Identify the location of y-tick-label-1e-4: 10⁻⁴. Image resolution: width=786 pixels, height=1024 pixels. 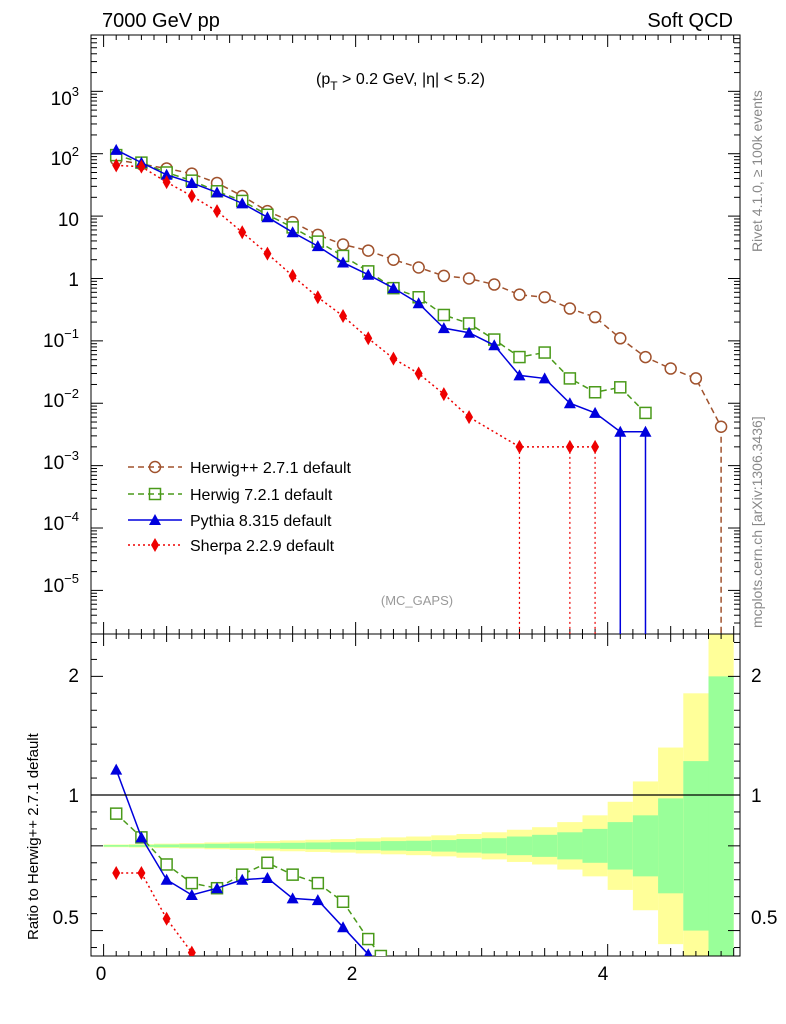
(61, 522).